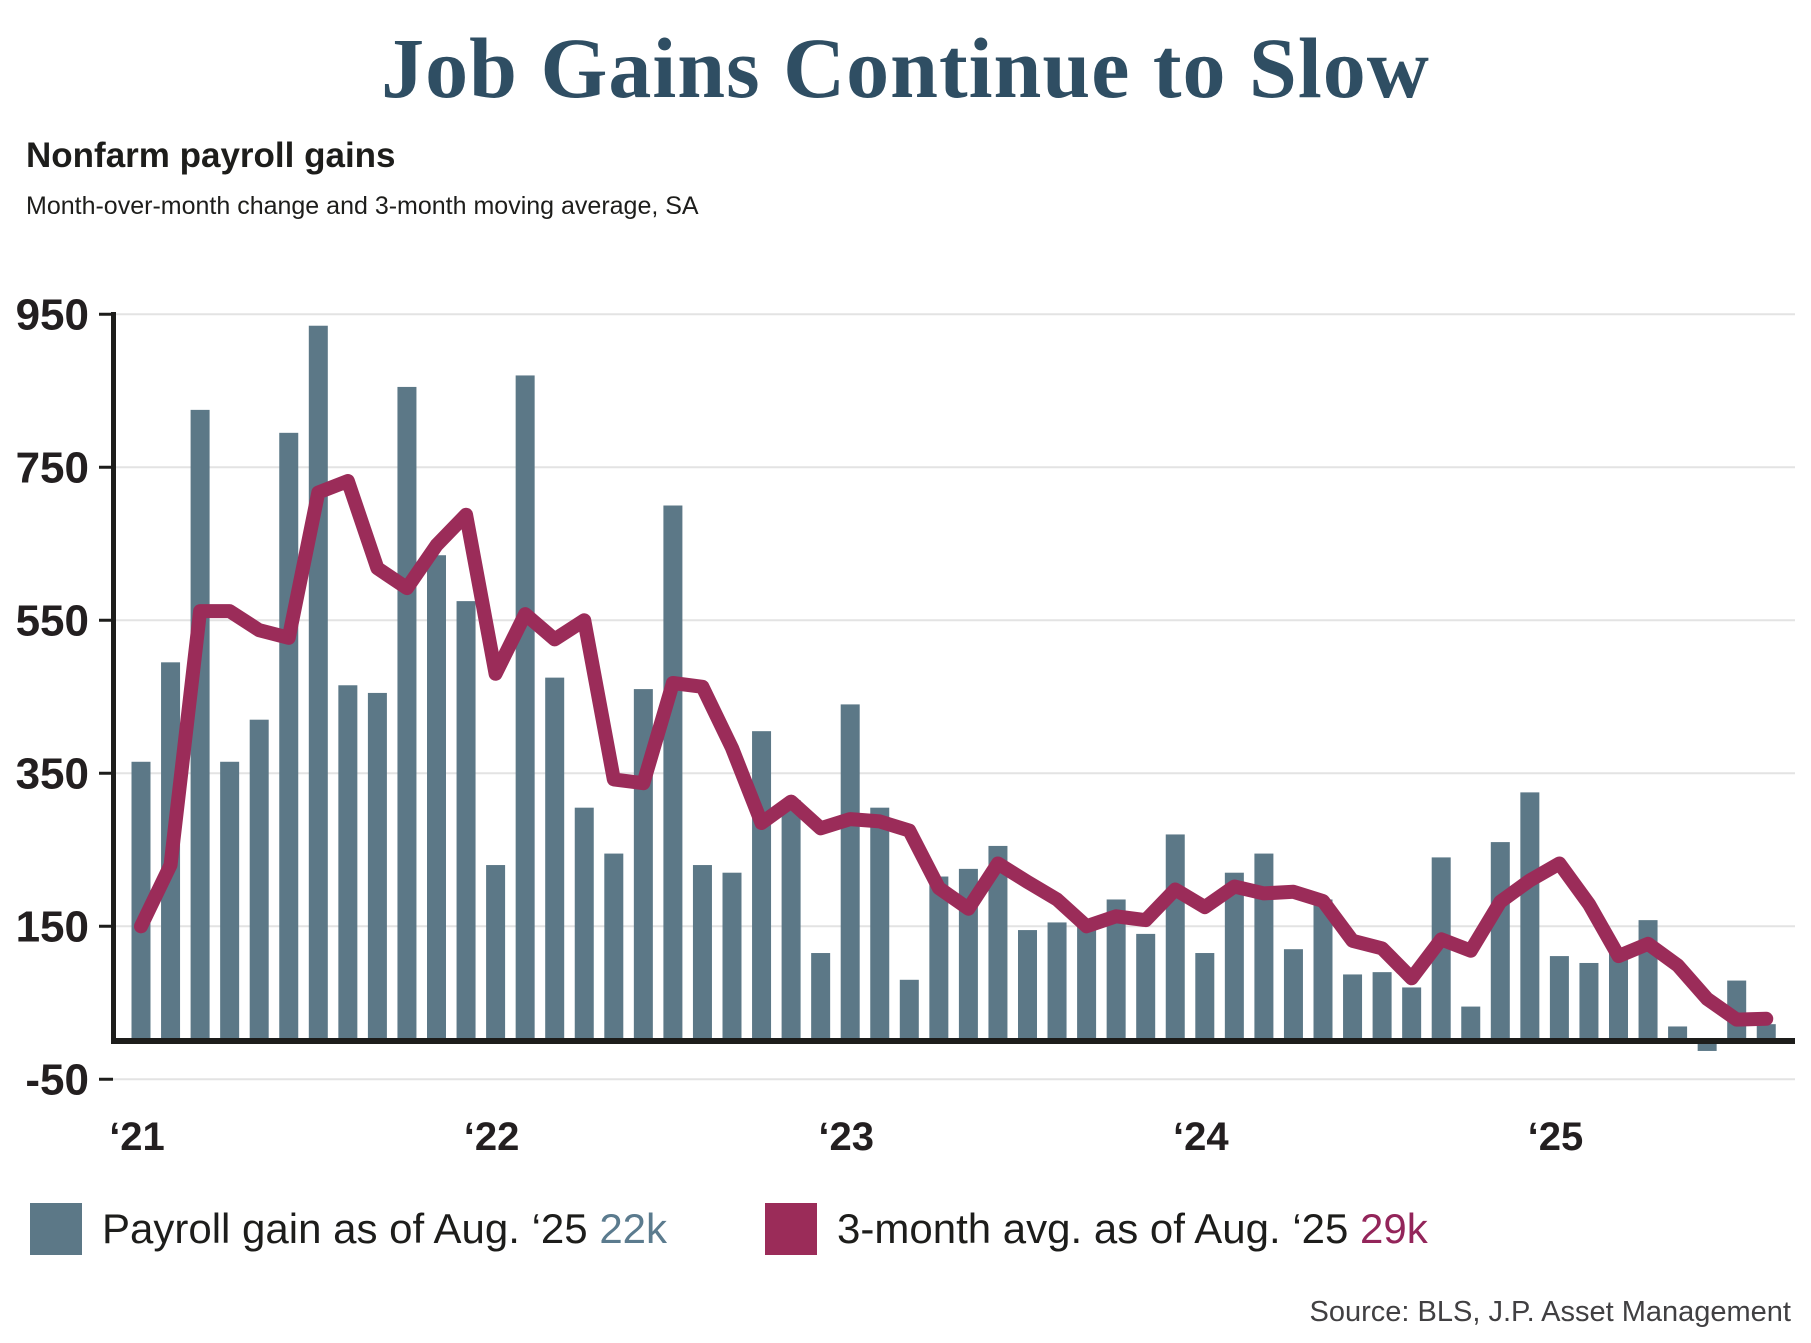  What do you see at coordinates (1116, 970) in the screenshot?
I see `bar-oct-2023` at bounding box center [1116, 970].